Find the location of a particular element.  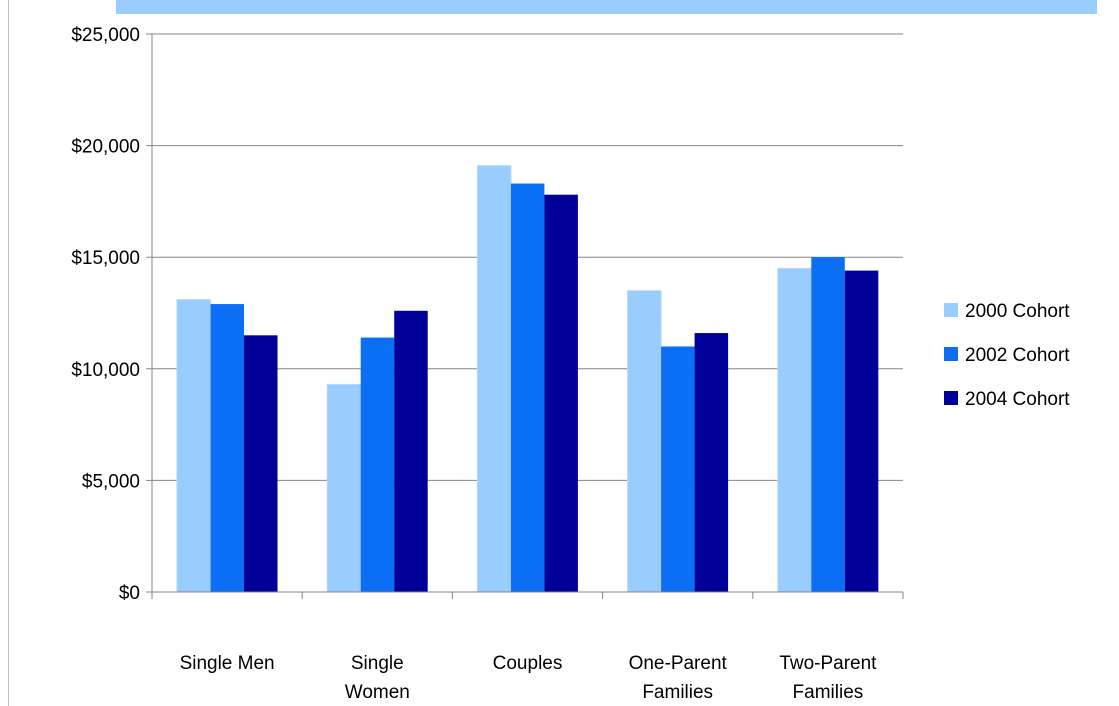

legend: 2000 Cohort 2002 Cohort 2004 Cohort is located at coordinates (1007, 355).